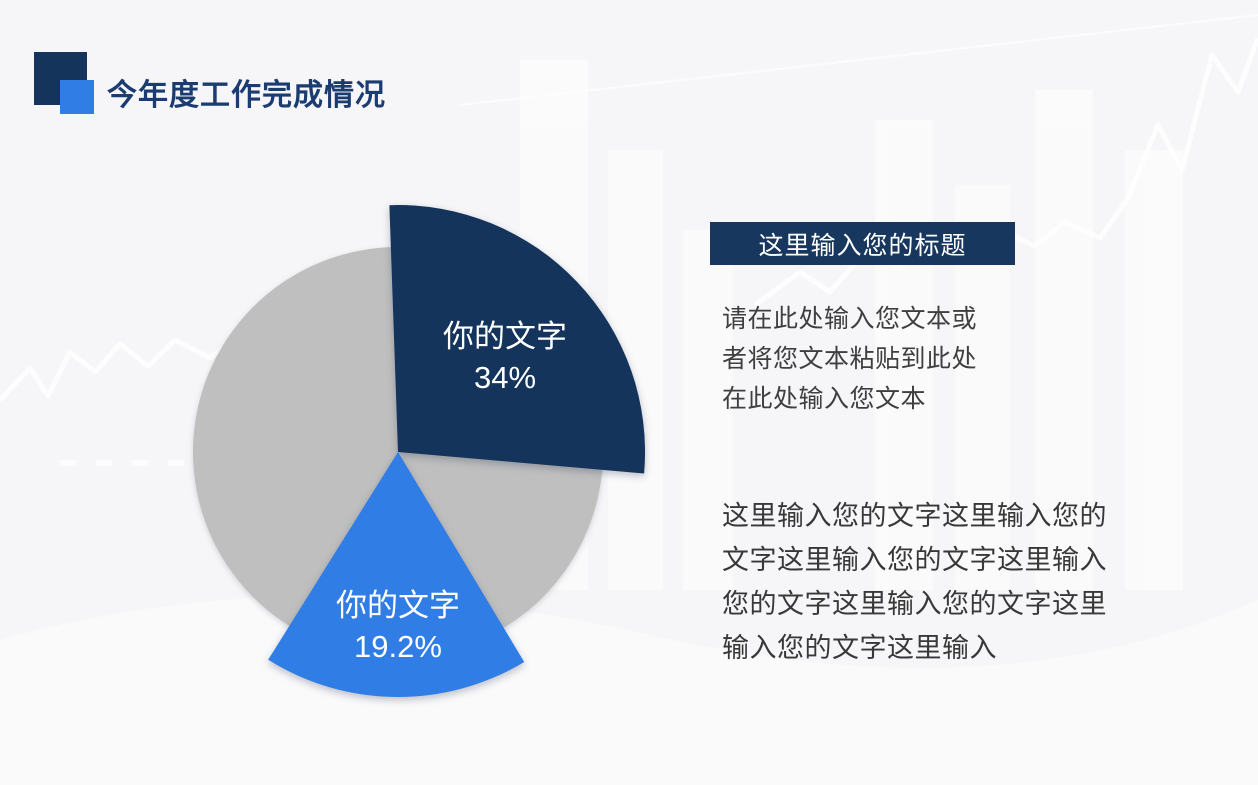 The width and height of the screenshot is (1258, 785). Describe the element at coordinates (850, 319) in the screenshot. I see `paragraph-intro-line: 请在此处输入您文本或` at that location.